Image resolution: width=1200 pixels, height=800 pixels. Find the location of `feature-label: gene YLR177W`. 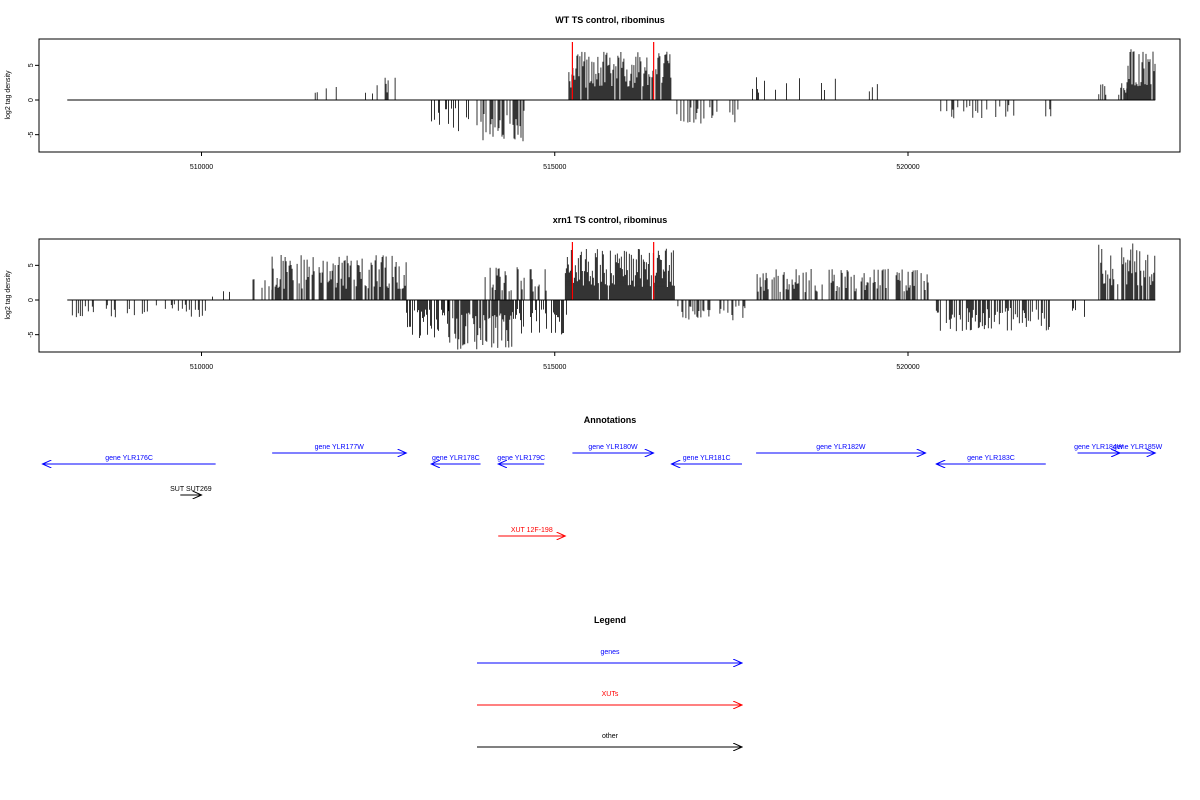

feature-label: gene YLR177W is located at coordinates (340, 447).